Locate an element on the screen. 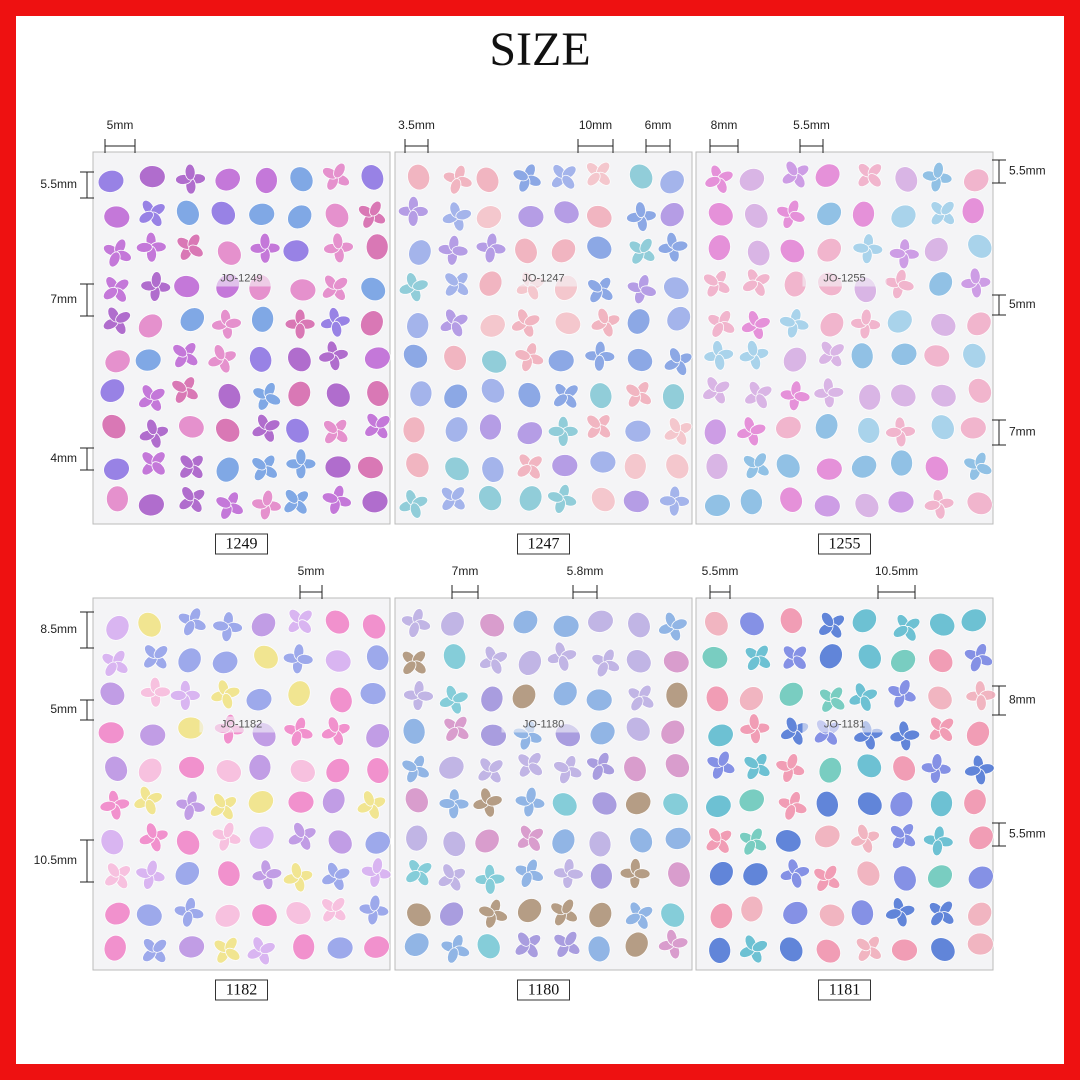 Image resolution: width=1080 pixels, height=1085 pixels. code-box is located at coordinates (543, 544).